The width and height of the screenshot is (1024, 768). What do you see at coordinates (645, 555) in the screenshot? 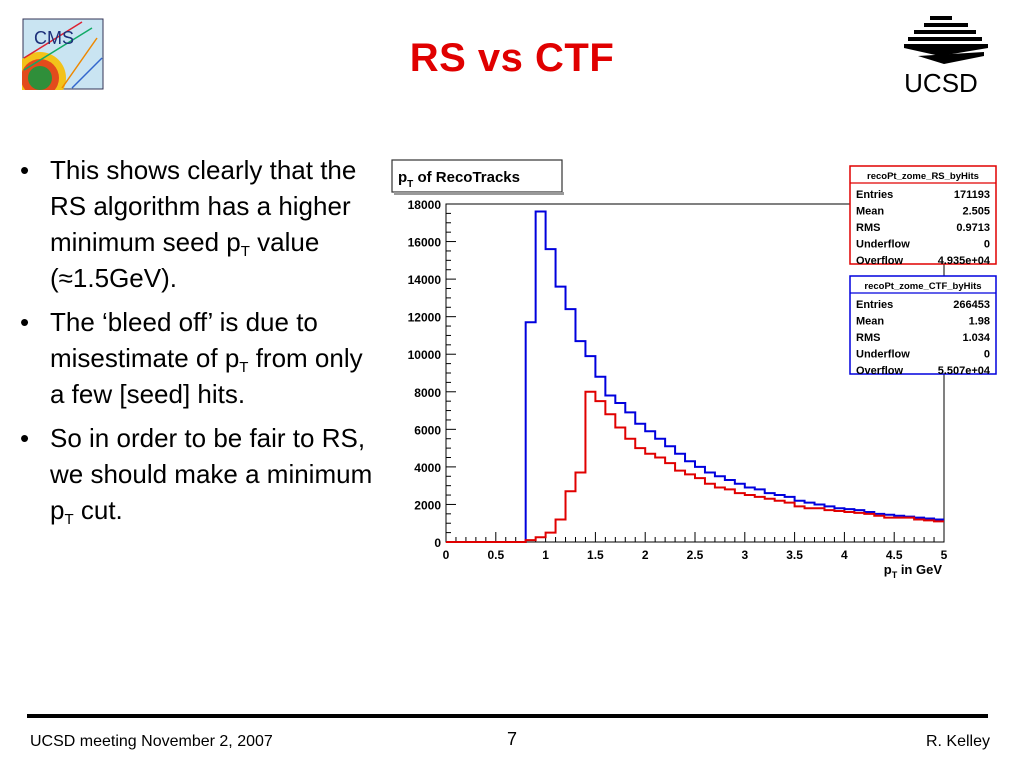
I see `x-tick-label: 2` at bounding box center [645, 555].